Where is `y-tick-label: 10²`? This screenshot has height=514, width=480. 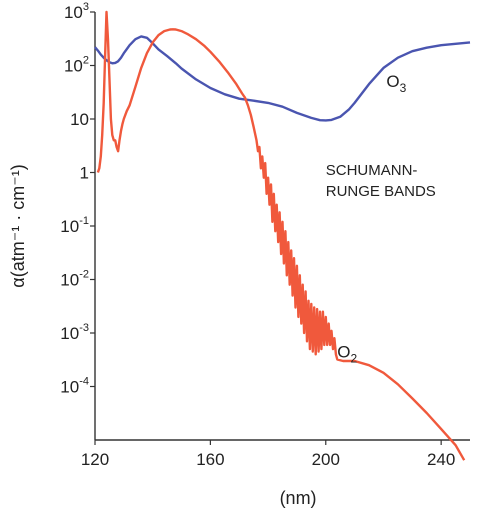 y-tick-label: 10² is located at coordinates (76, 65).